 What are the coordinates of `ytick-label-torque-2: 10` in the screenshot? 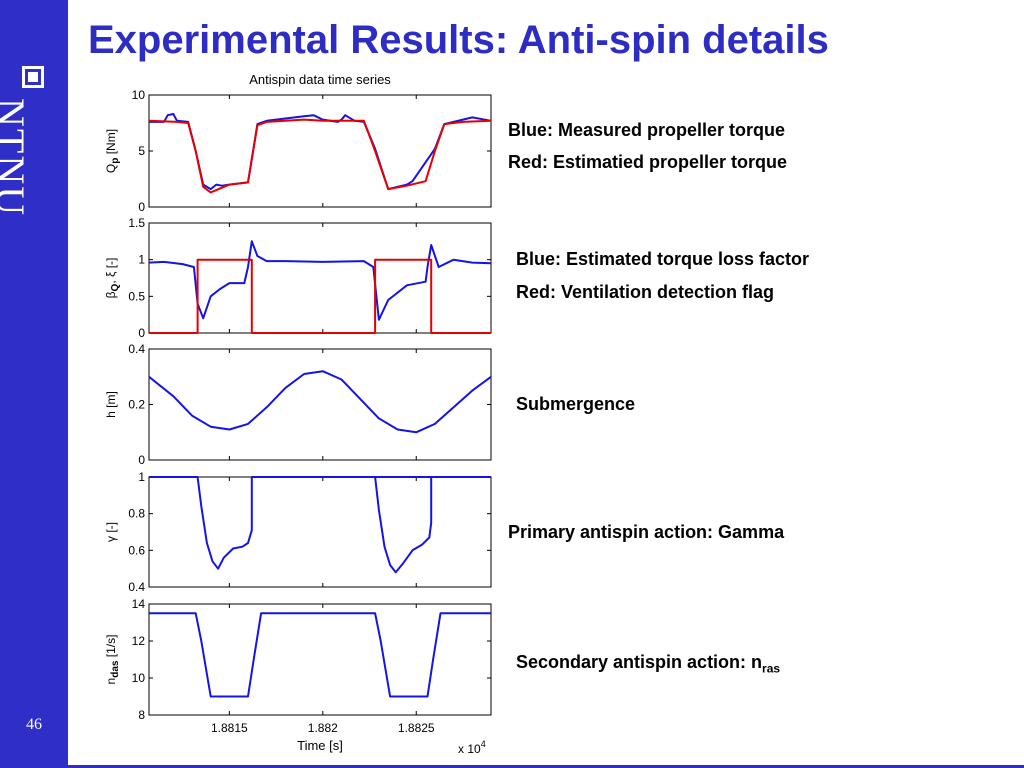 It's located at (139, 95).